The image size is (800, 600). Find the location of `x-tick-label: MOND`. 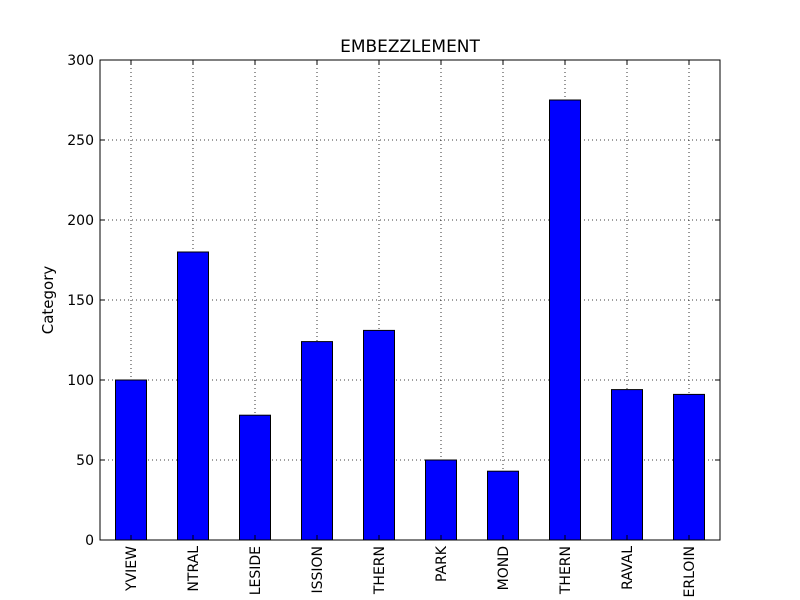

x-tick-label: MOND is located at coordinates (504, 568).